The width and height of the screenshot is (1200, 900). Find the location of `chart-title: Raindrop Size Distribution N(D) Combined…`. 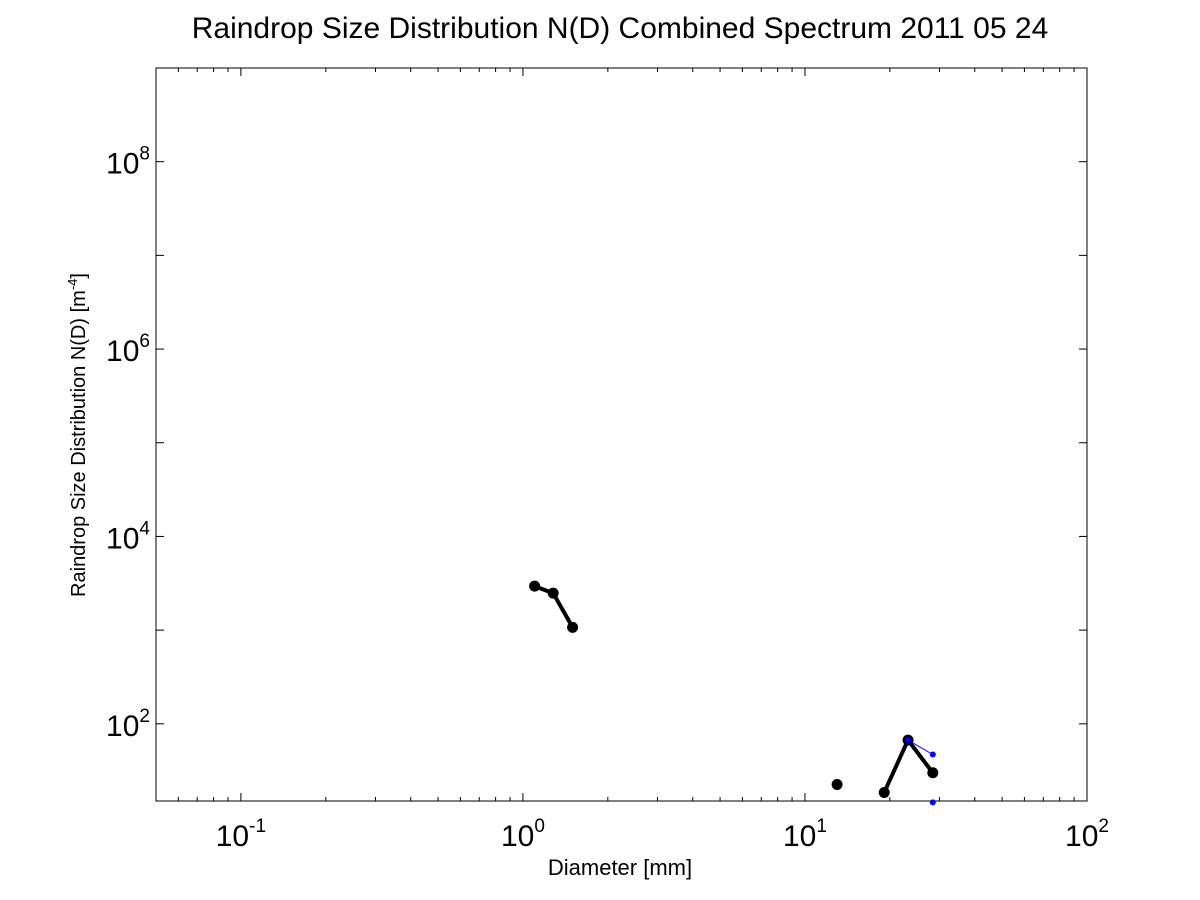

chart-title: Raindrop Size Distribution N(D) Combined… is located at coordinates (620, 28).